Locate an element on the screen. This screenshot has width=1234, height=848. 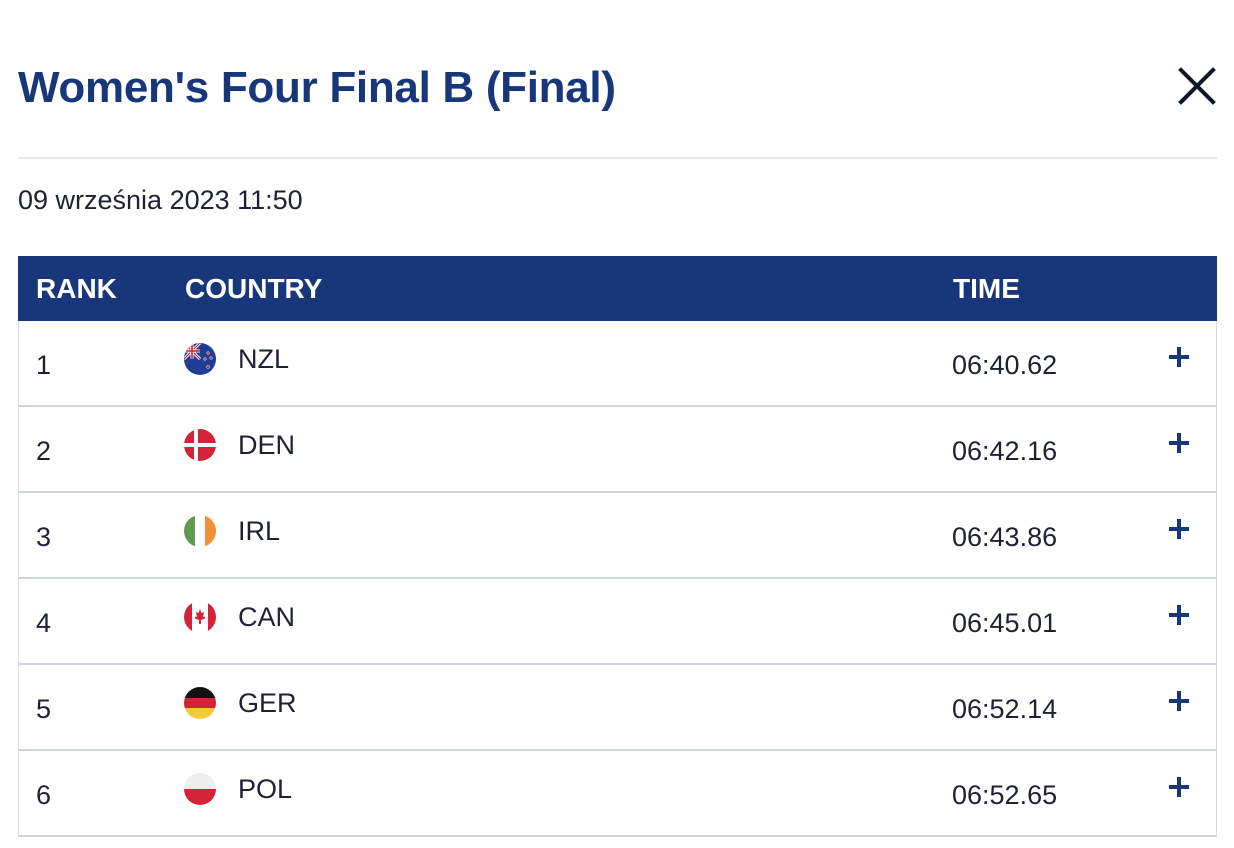
table-row: 6 POL 06:52.65 is located at coordinates (617, 794).